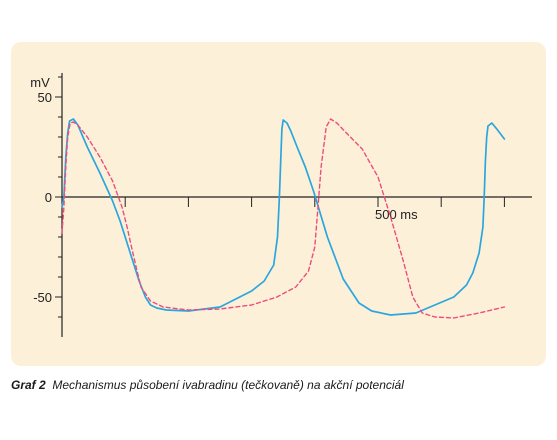  Describe the element at coordinates (40, 82) in the screenshot. I see `y-axis-label: mV` at that location.